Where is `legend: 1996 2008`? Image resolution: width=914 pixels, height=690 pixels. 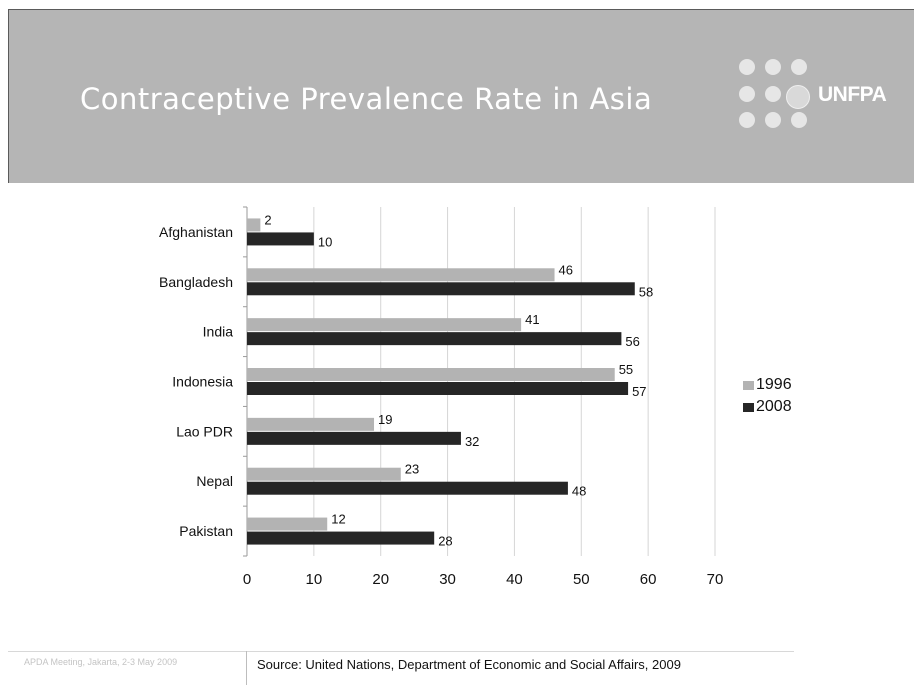
legend: 1996 2008 is located at coordinates (767, 396).